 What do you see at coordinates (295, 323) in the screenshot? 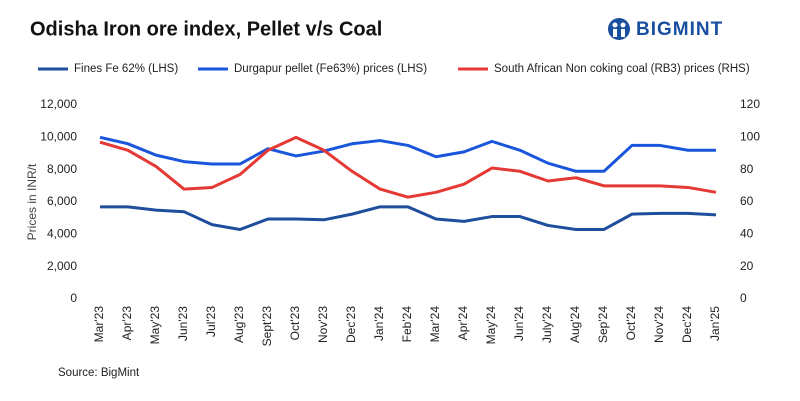
I see `x-tick-label: Oct'23` at bounding box center [295, 323].